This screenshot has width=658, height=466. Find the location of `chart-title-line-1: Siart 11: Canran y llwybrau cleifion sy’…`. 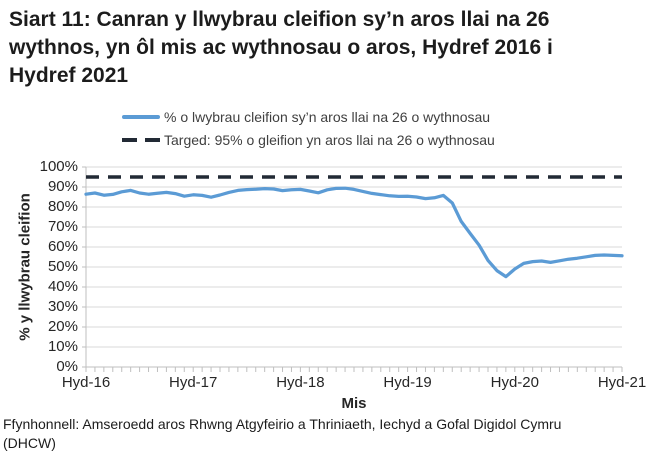

chart-title-line-1: Siart 11: Canran y llwybrau cleifion sy’… is located at coordinates (279, 19).